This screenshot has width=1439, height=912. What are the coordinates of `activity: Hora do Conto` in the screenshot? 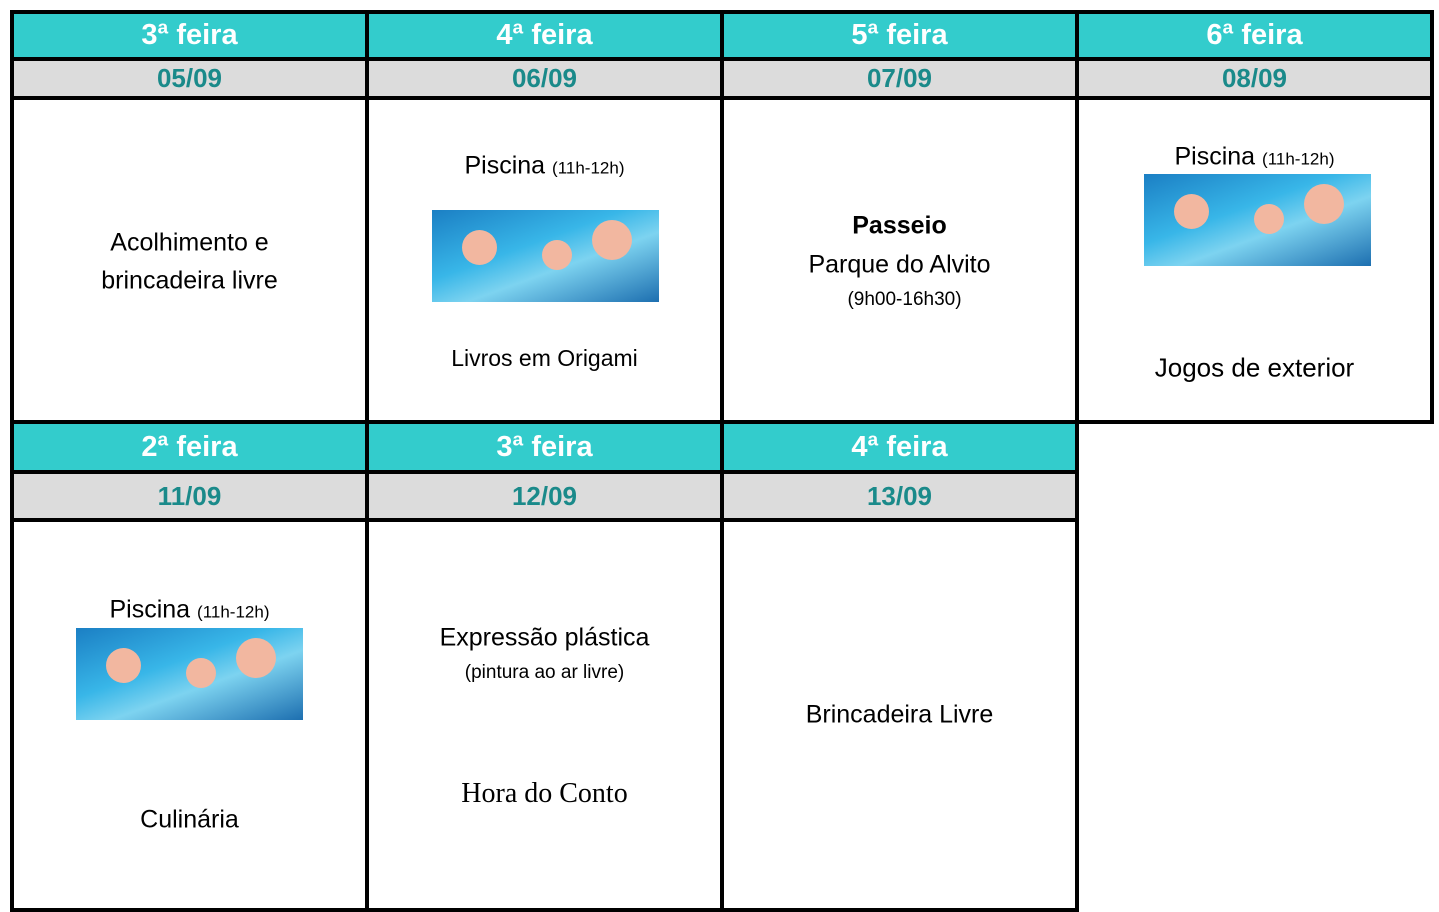 It's located at (544, 793).